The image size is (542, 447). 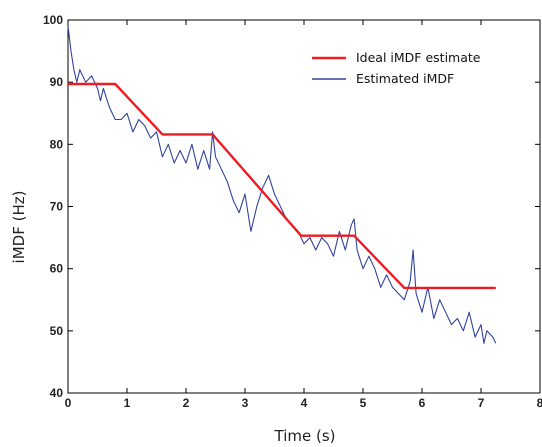 What do you see at coordinates (57, 144) in the screenshot?
I see `y-tick-label: 80` at bounding box center [57, 144].